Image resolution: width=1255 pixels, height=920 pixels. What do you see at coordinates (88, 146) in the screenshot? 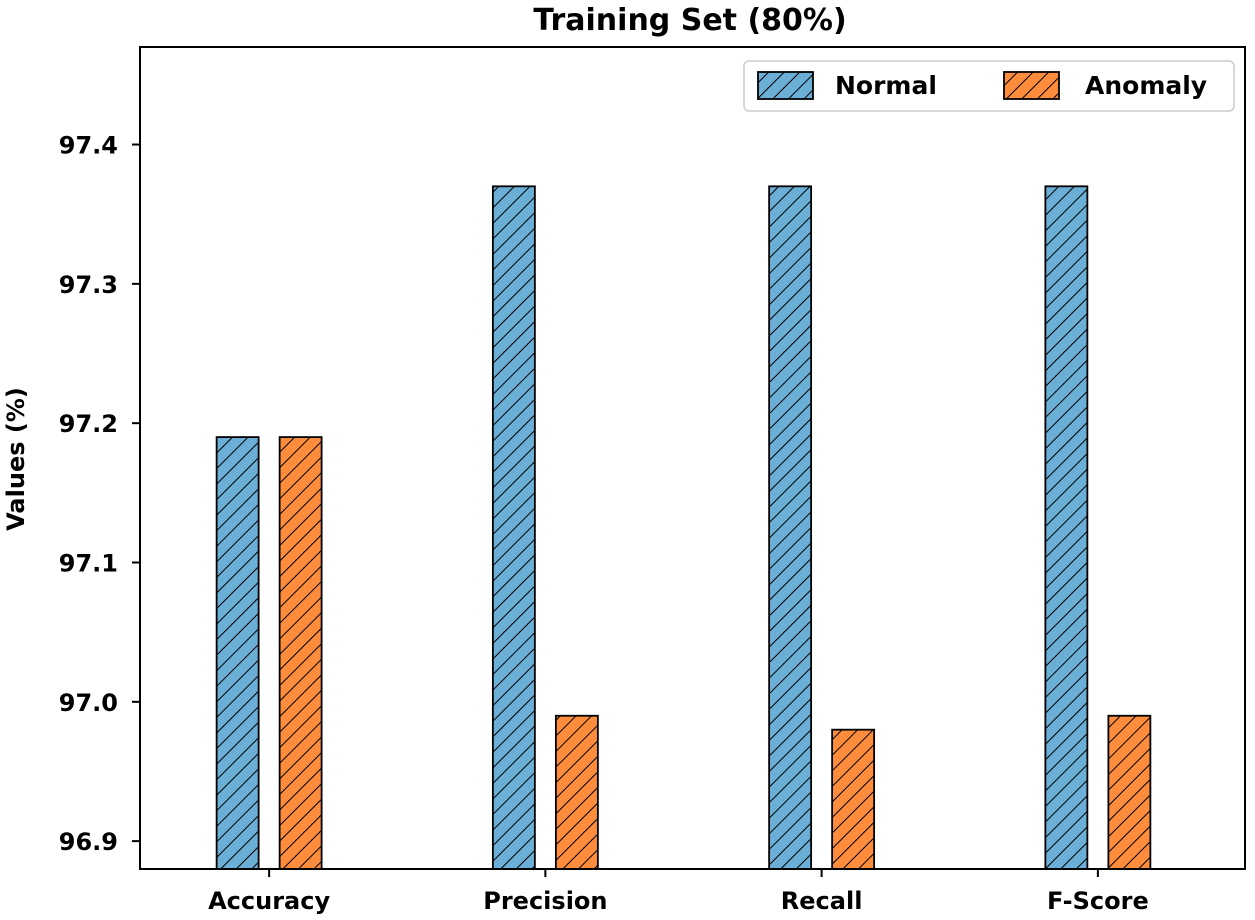
I see `y-tick-label: 97.4` at bounding box center [88, 146].